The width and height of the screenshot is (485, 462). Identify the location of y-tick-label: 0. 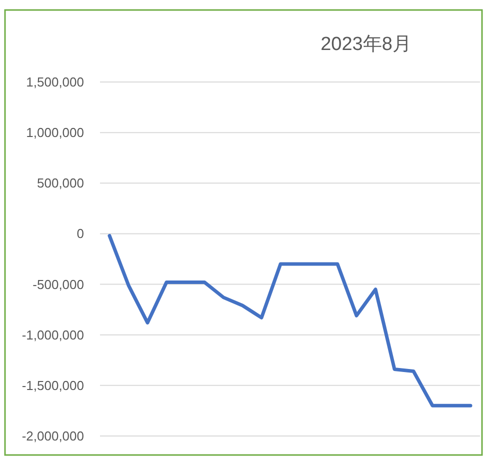
(80, 234).